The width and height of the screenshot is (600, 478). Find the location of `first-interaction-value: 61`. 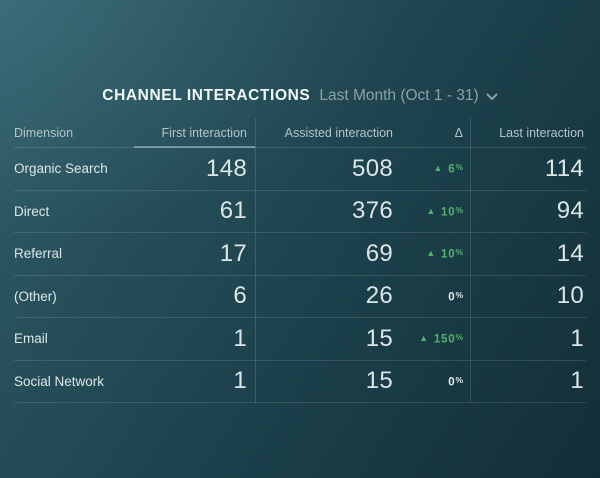

first-interaction-value: 61 is located at coordinates (233, 211).